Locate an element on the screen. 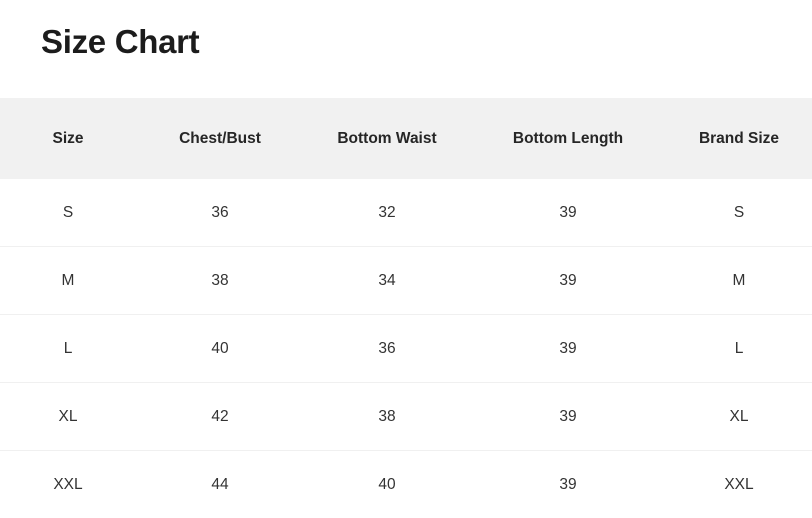 This screenshot has width=812, height=518. column-header-bottom-length: Bottom Length is located at coordinates (568, 138).